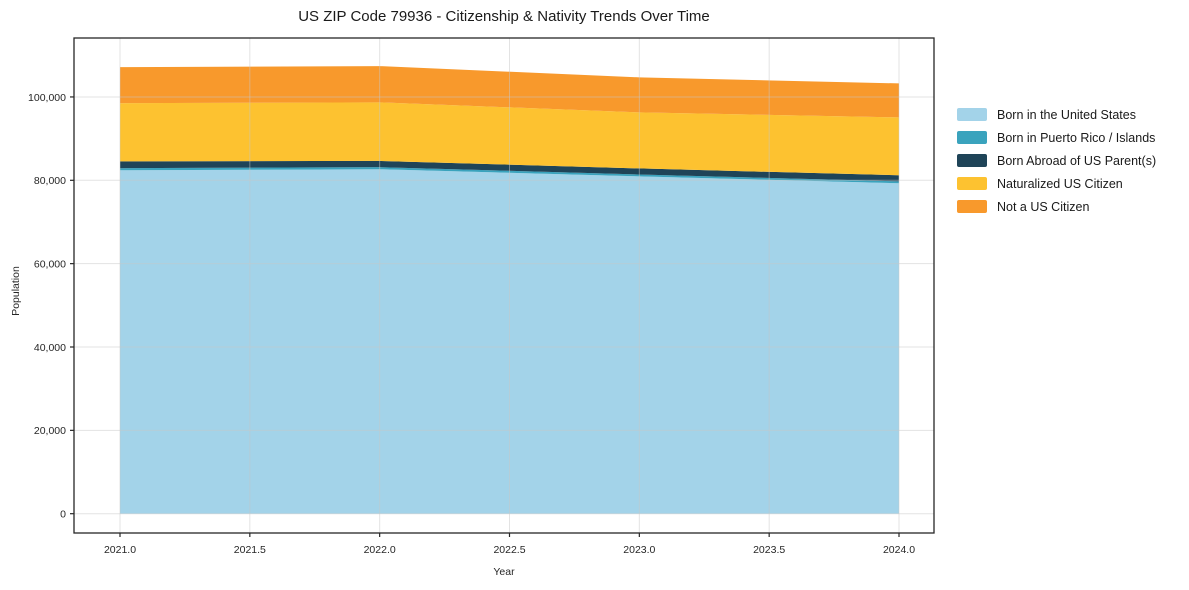 The height and width of the screenshot is (590, 1189). What do you see at coordinates (50, 431) in the screenshot?
I see `y-tick-label: 20,000` at bounding box center [50, 431].